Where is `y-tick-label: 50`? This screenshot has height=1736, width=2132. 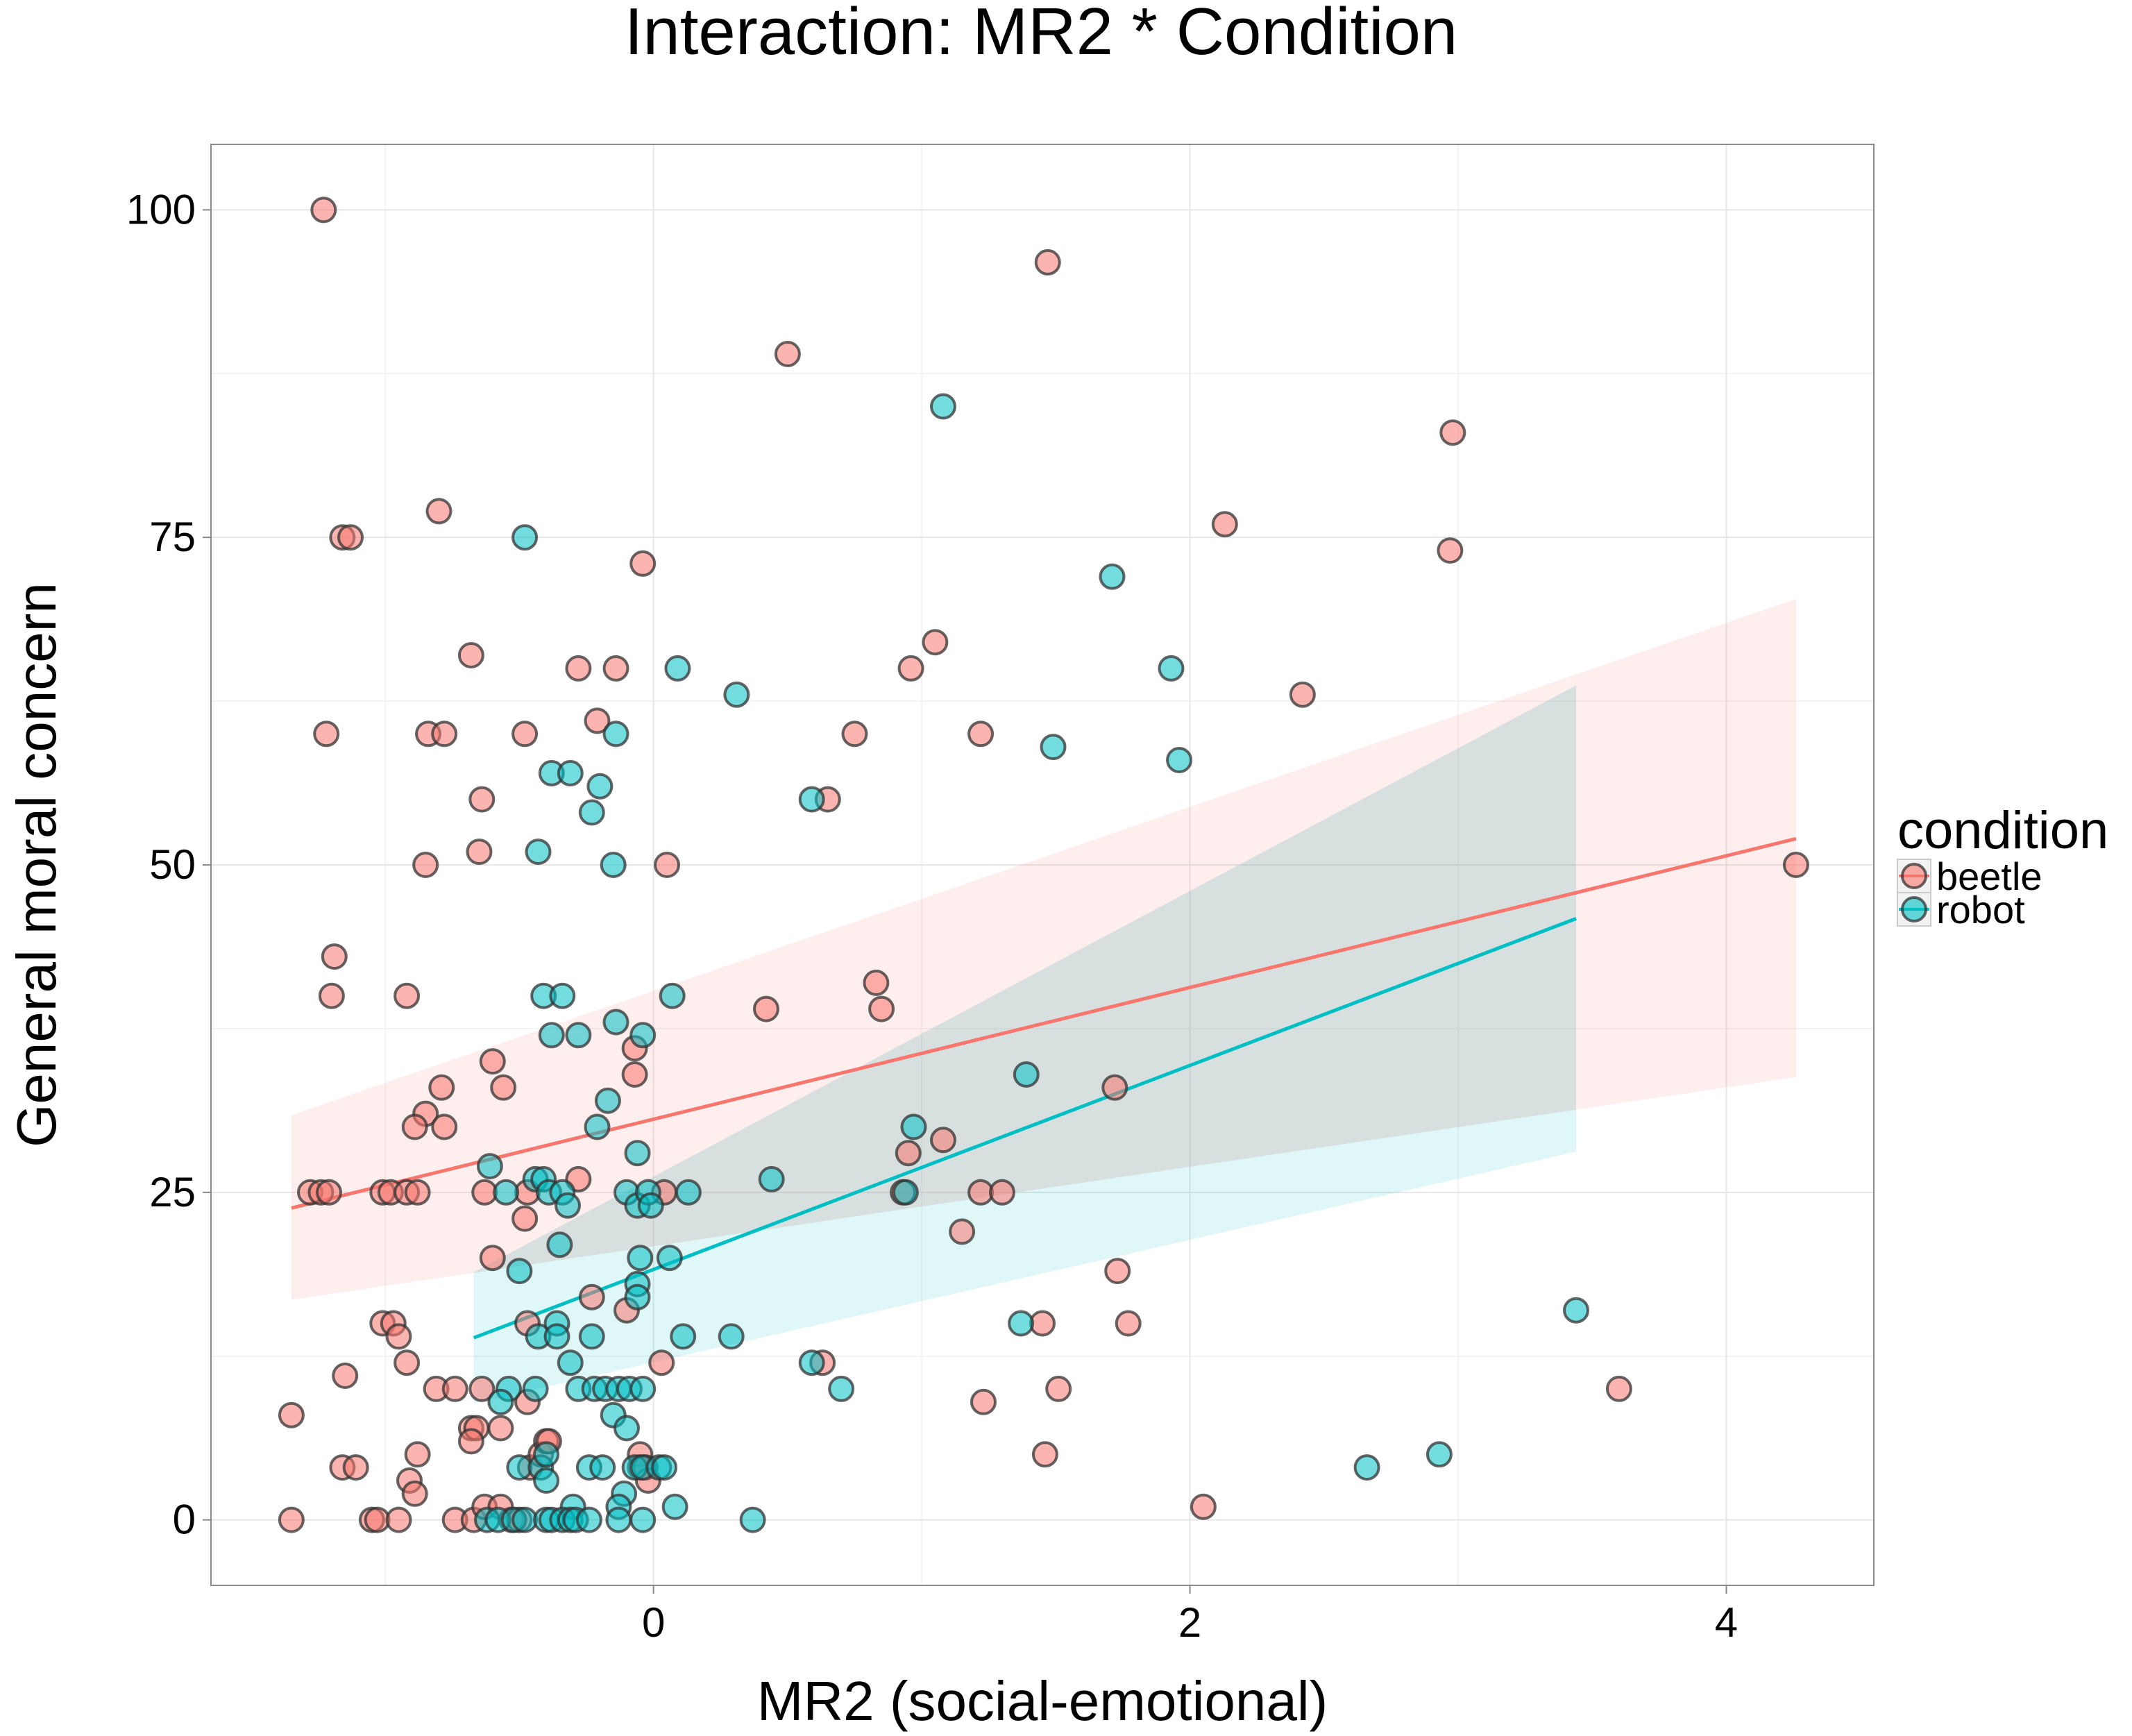
y-tick-label: 50 is located at coordinates (172, 864).